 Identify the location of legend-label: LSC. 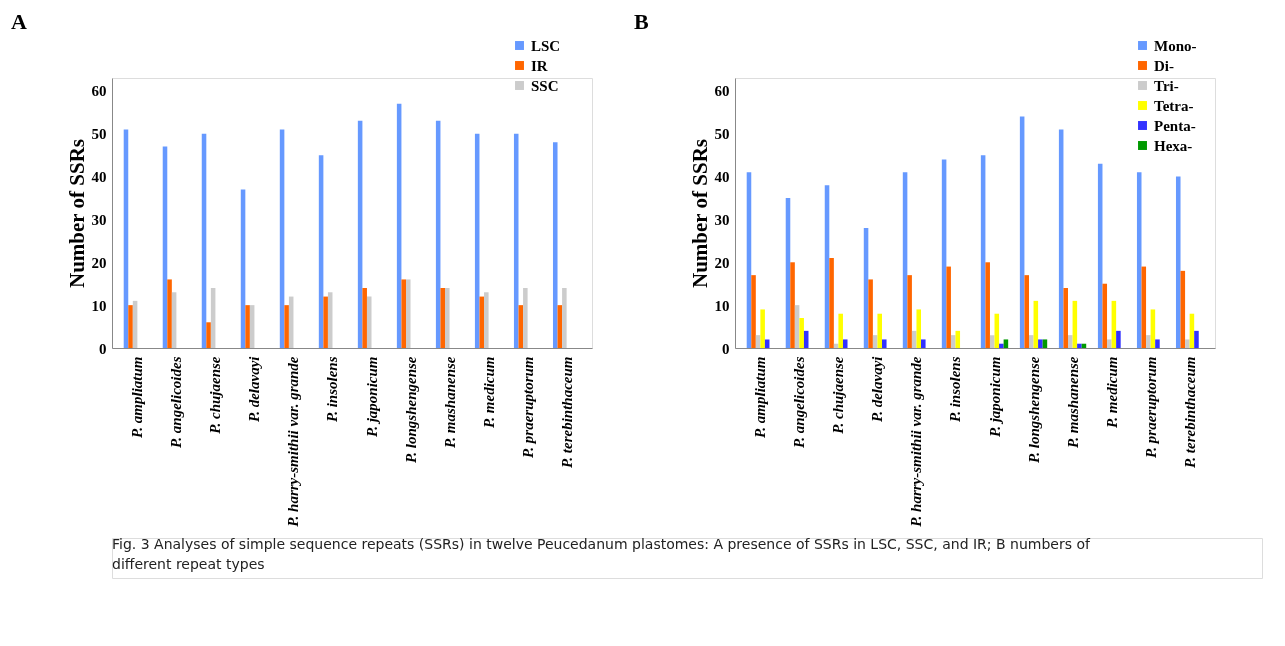
(546, 45).